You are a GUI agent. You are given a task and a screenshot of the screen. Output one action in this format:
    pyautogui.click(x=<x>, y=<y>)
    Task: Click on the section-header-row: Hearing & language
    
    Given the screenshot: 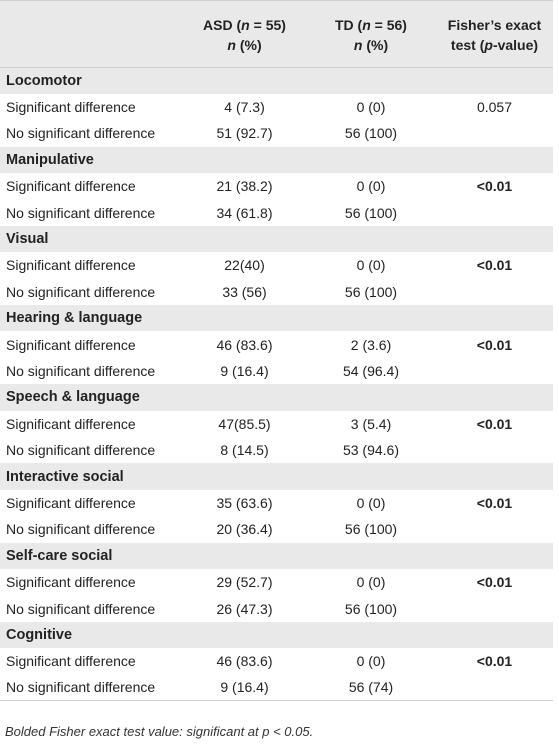 What is the action you would take?
    pyautogui.click(x=276, y=318)
    